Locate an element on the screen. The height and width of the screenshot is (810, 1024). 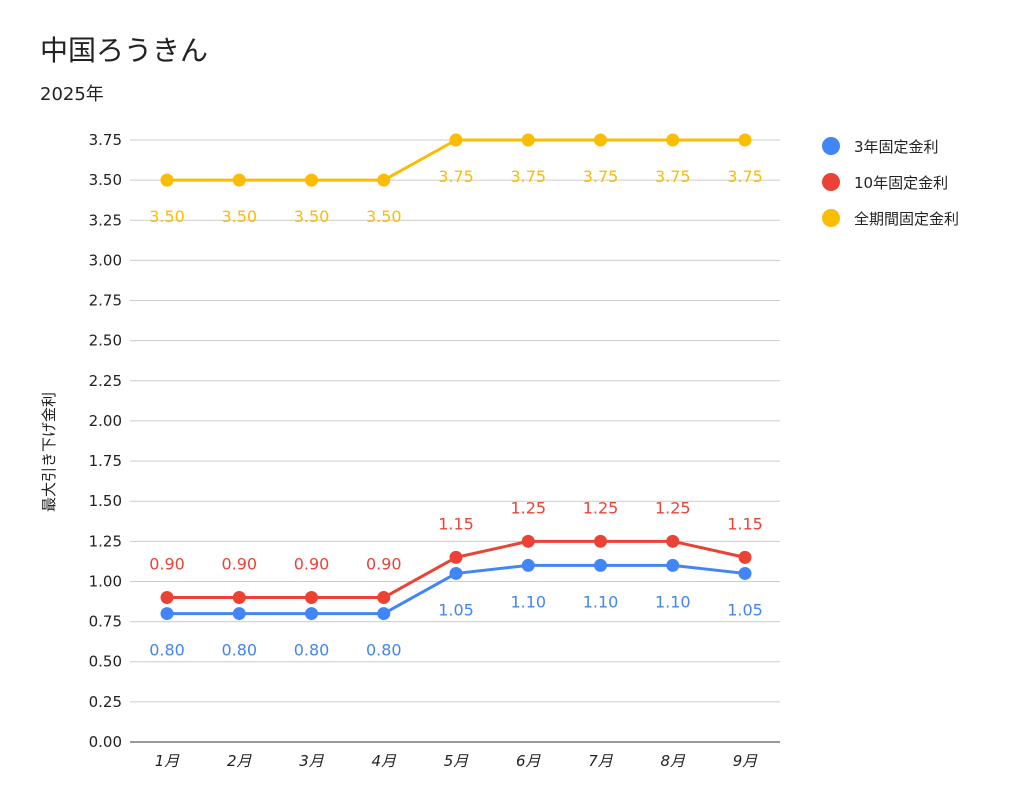
legend: 3年固定金利 10年固定金利 全期間固定金利 is located at coordinates (890, 182).